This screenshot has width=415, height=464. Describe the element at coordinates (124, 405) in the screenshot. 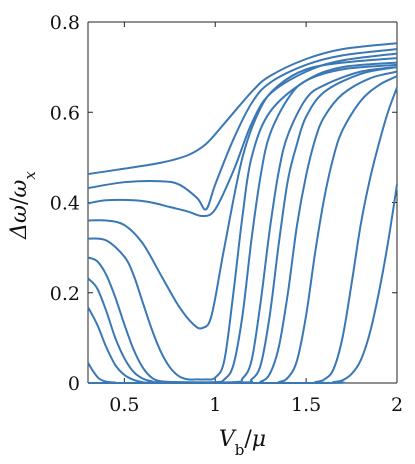

I see `x-tick-label: 0.5` at that location.